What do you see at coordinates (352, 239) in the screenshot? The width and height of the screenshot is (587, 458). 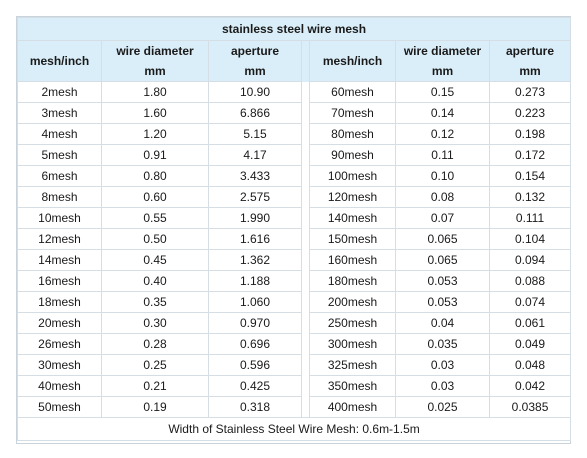 I see `mesh-count-cell: 150mesh` at bounding box center [352, 239].